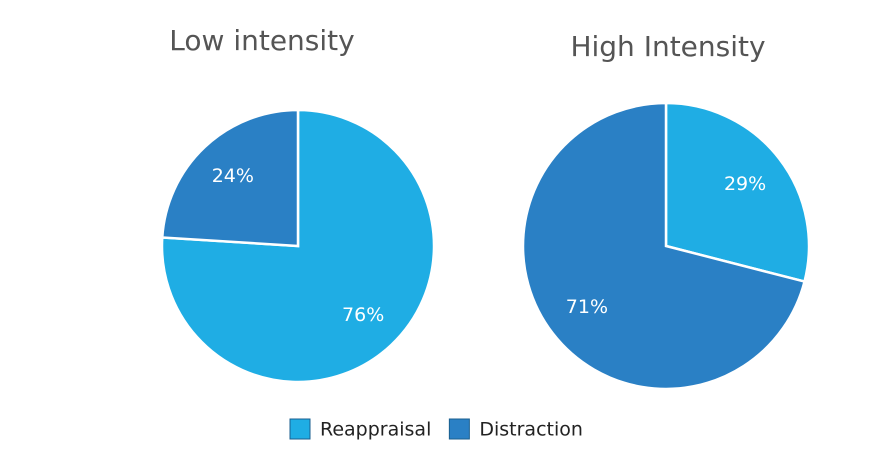 This screenshot has width=892, height=458. I want to click on value-label: 71%, so click(587, 307).